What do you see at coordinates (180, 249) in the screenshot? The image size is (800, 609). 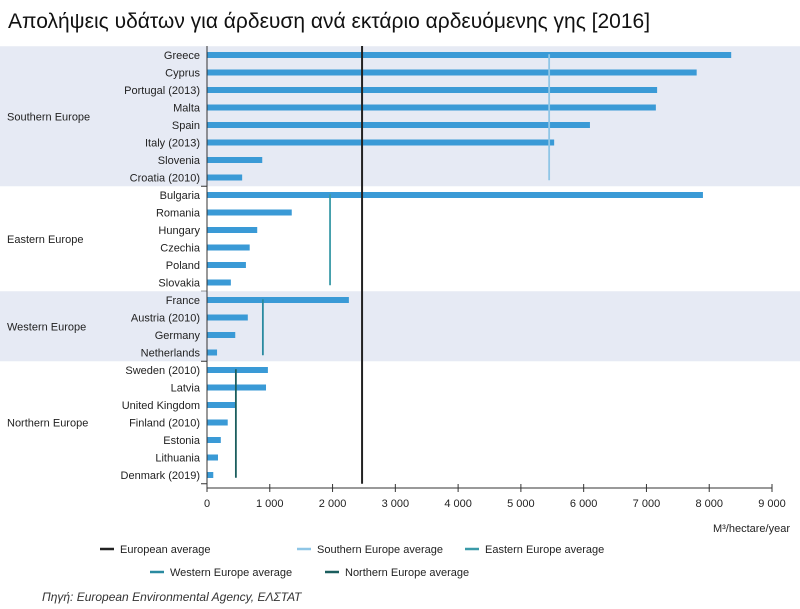 I see `country-label: Czechia` at bounding box center [180, 249].